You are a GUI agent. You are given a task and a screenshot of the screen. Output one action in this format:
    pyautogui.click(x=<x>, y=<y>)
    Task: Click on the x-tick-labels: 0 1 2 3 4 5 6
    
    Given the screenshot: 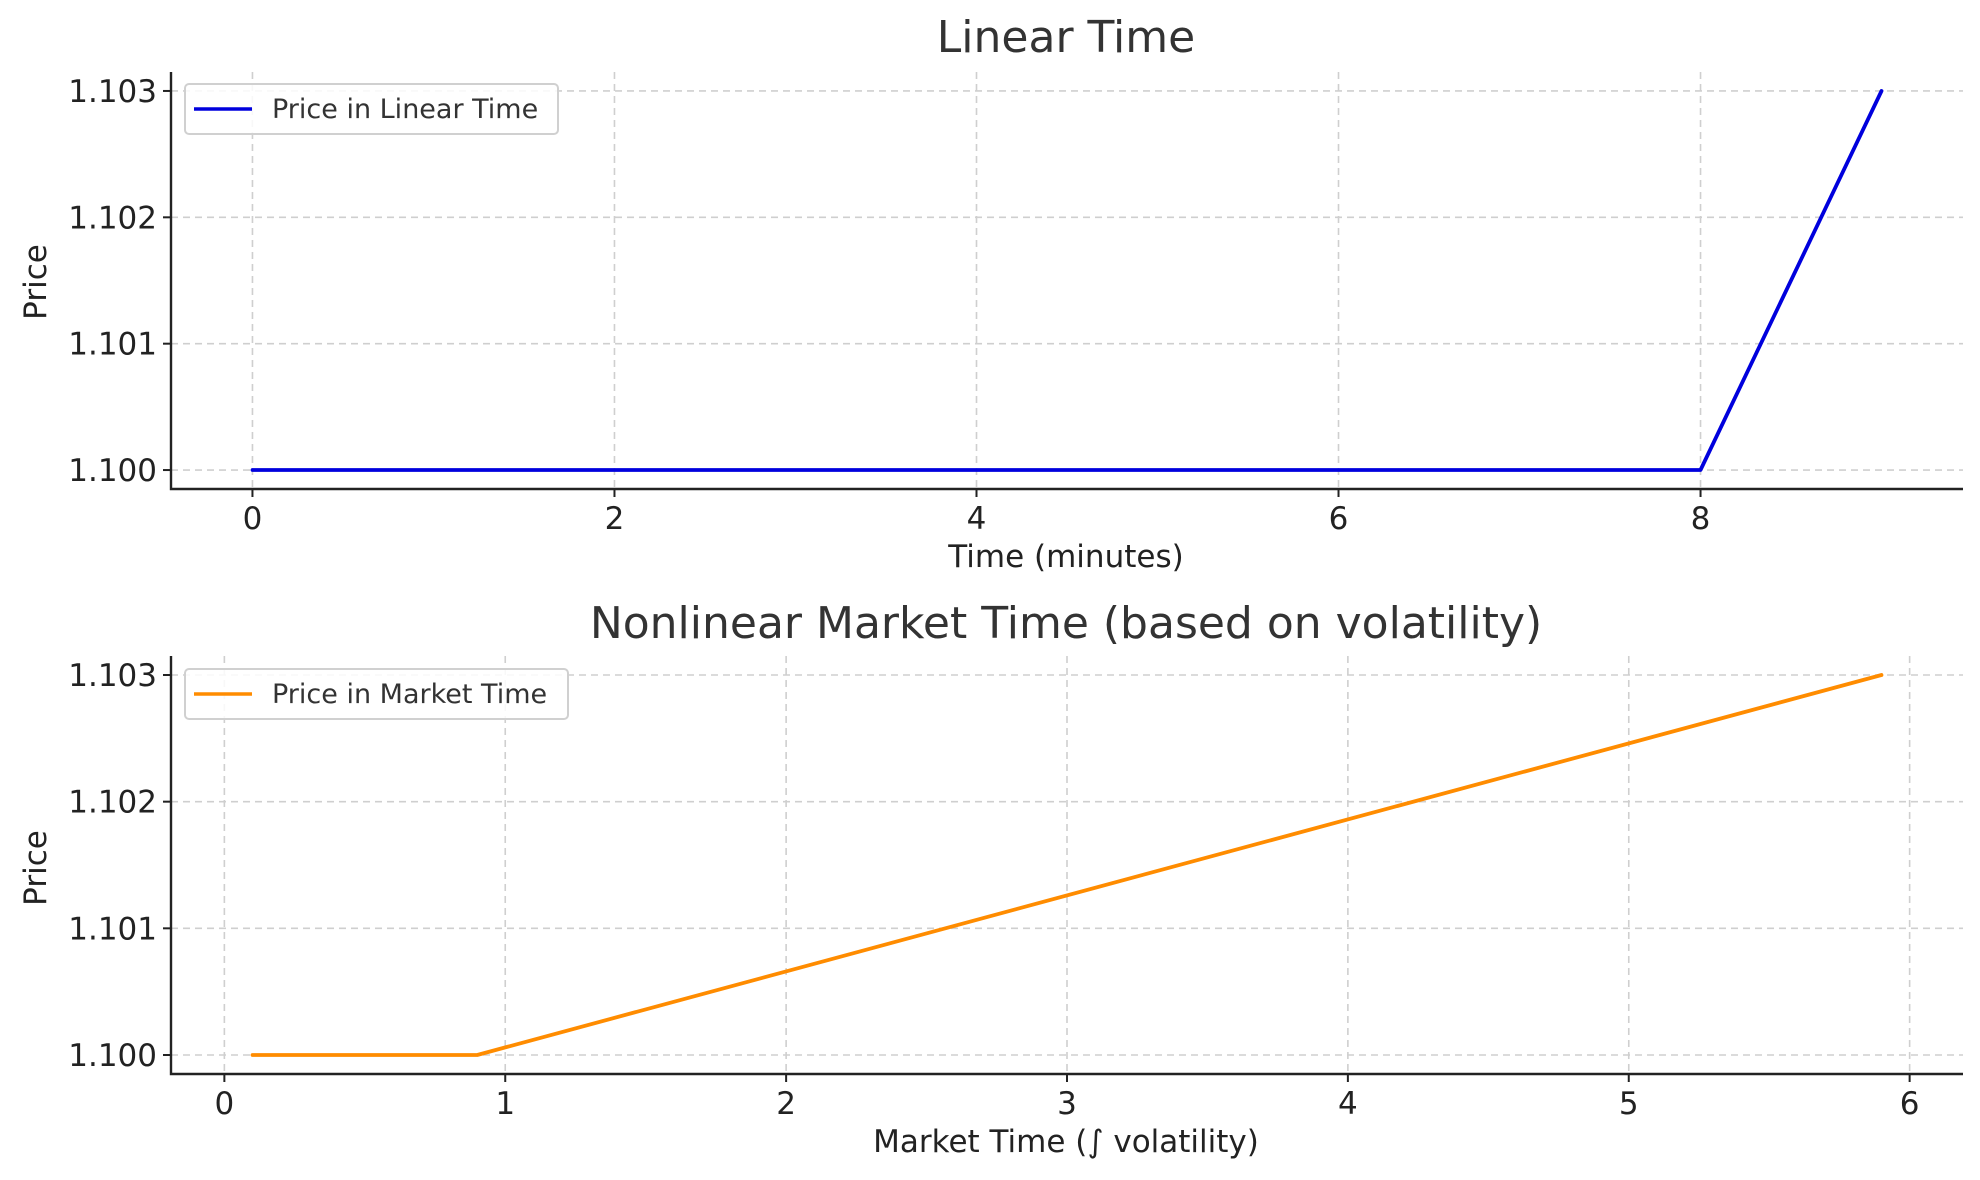 What is the action you would take?
    pyautogui.click(x=1066, y=1104)
    